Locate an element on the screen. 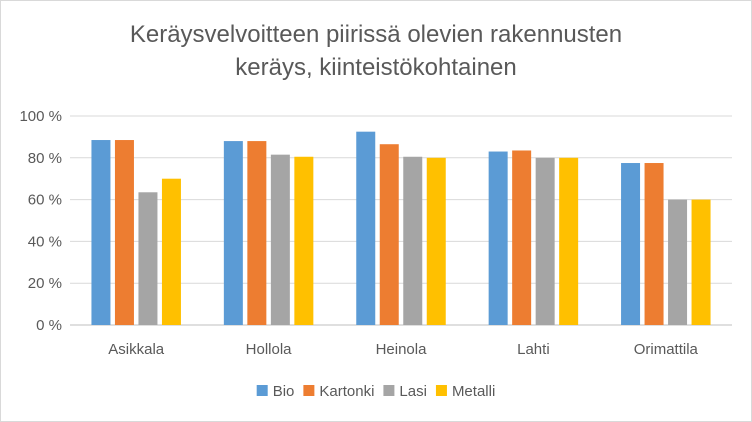 This screenshot has height=422, width=752. x-tick-label: Orimattila is located at coordinates (666, 349).